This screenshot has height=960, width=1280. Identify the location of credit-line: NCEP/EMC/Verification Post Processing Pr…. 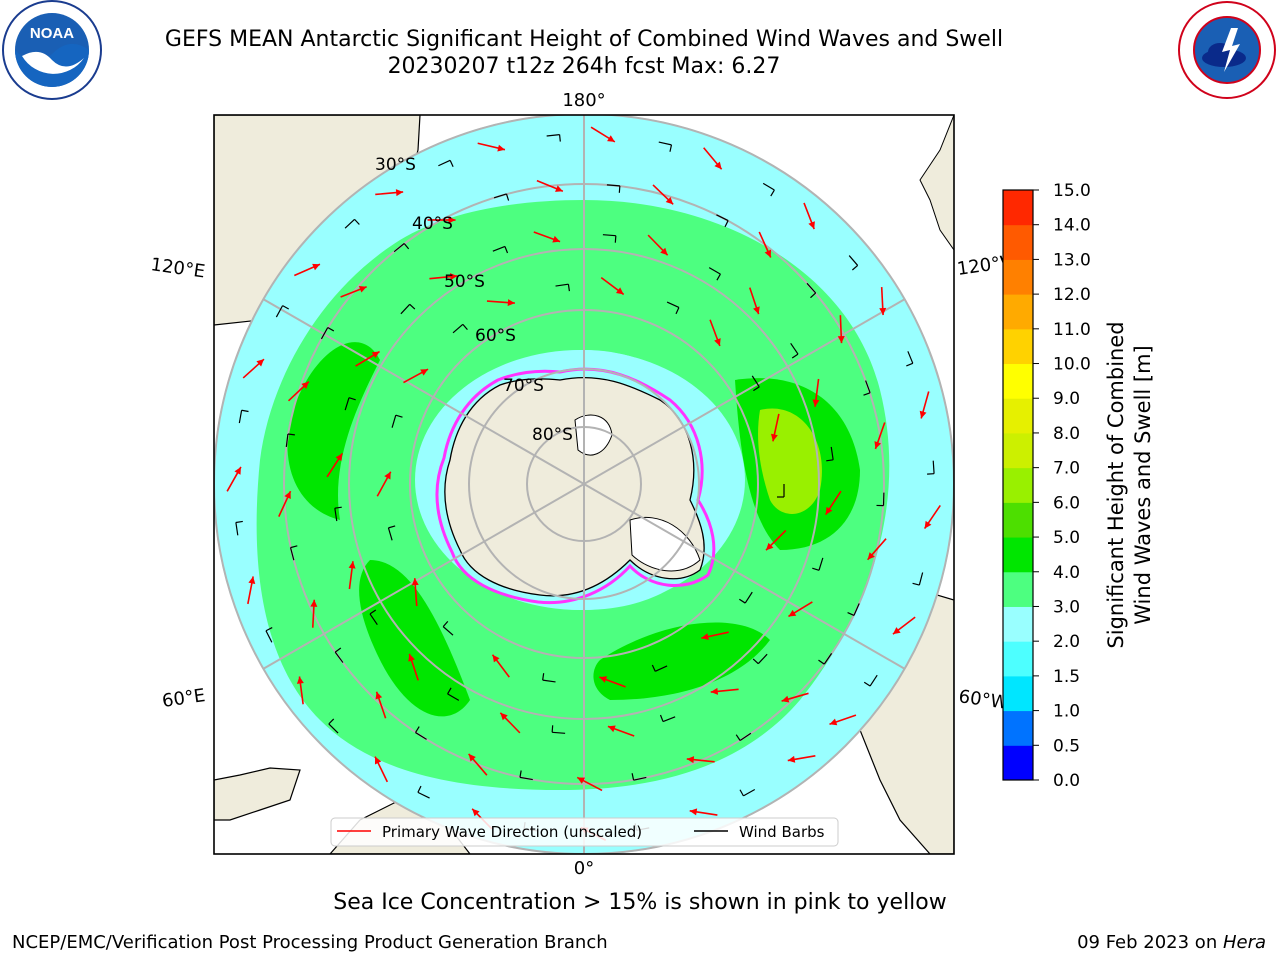
(310, 942).